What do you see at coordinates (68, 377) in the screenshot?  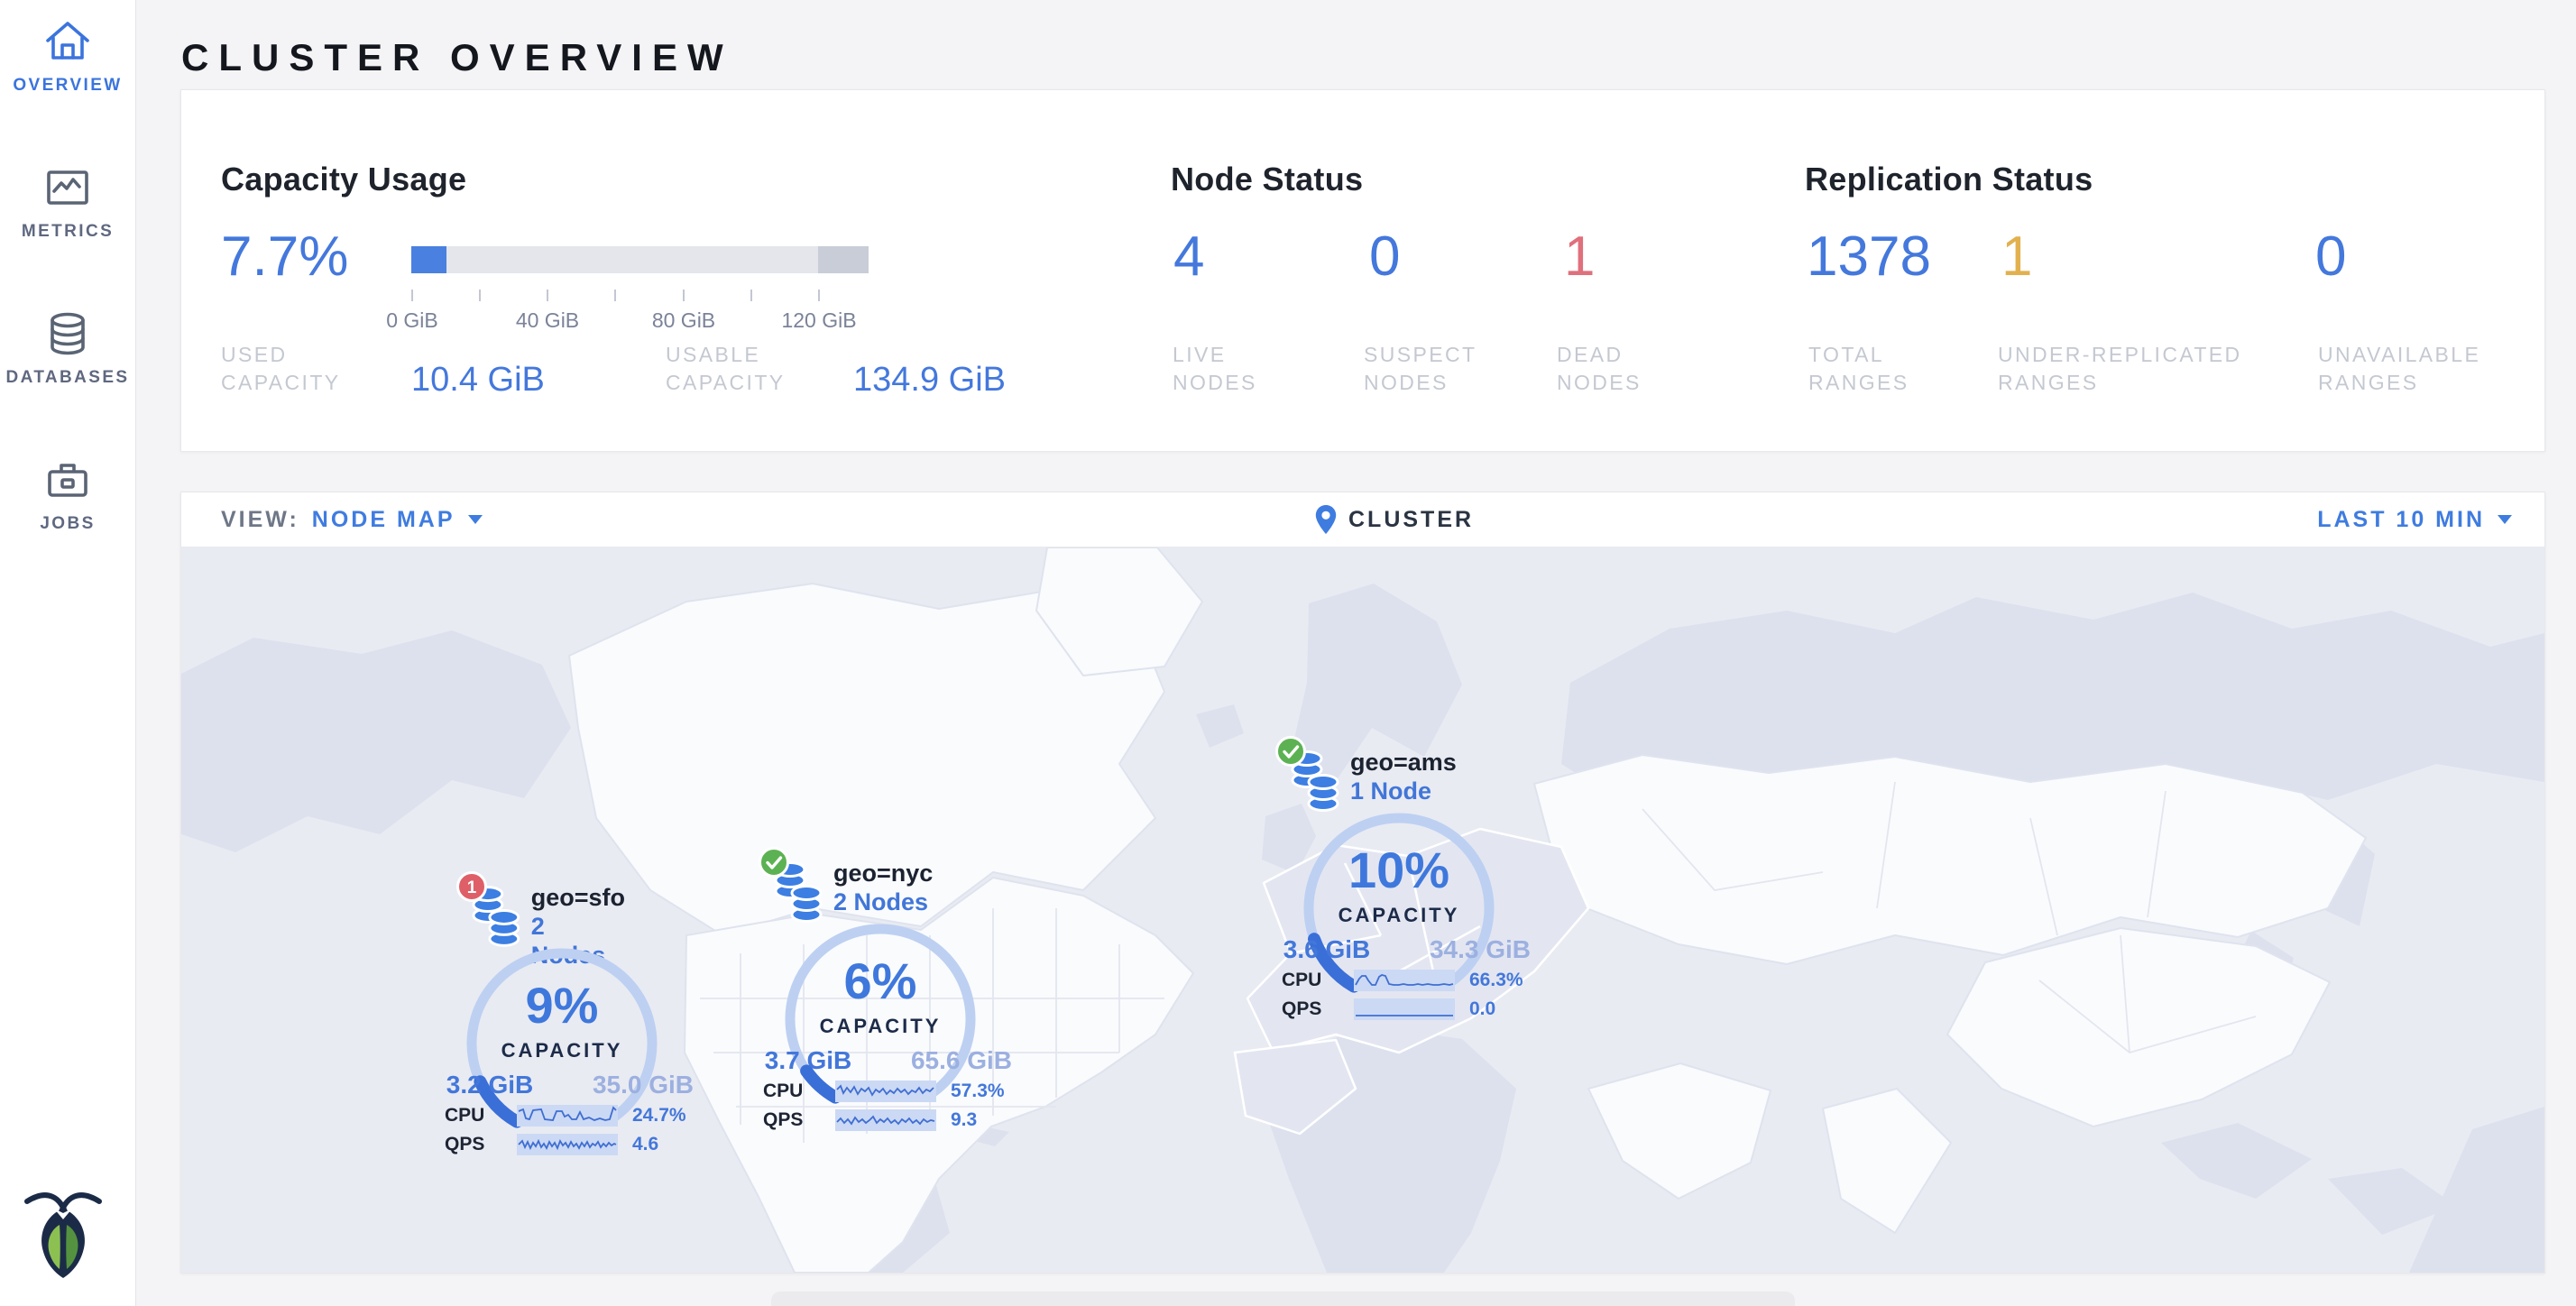 I see `sidebar-item-label: DATABASES` at bounding box center [68, 377].